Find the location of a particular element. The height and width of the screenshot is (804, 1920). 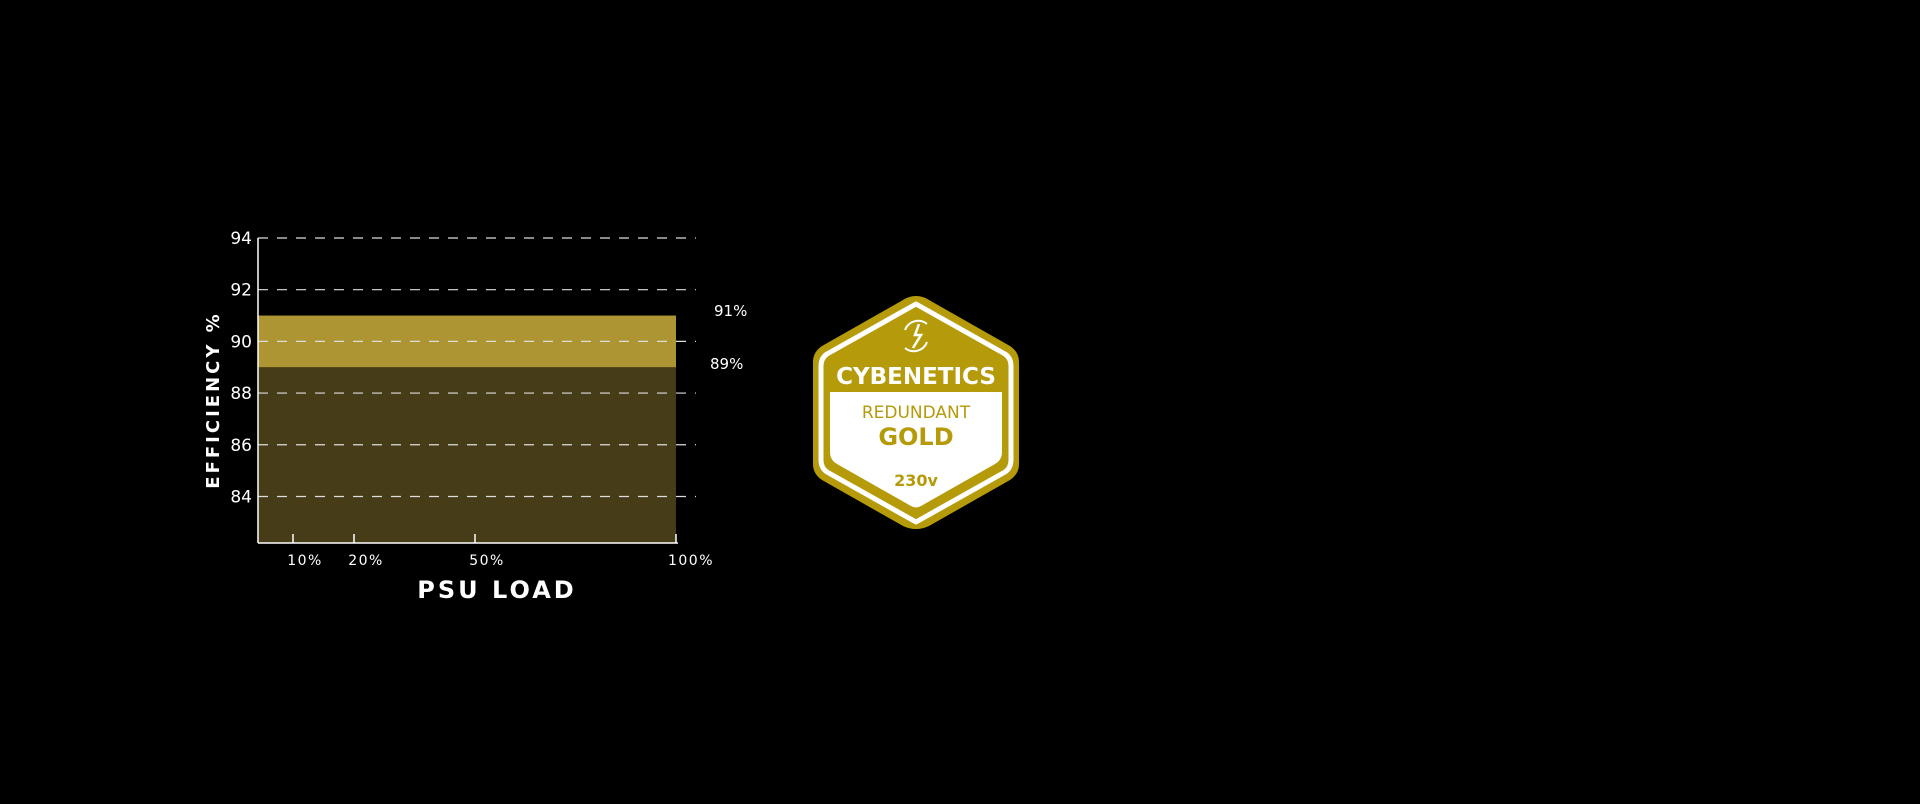

badge-inner-panel is located at coordinates (916, 450).